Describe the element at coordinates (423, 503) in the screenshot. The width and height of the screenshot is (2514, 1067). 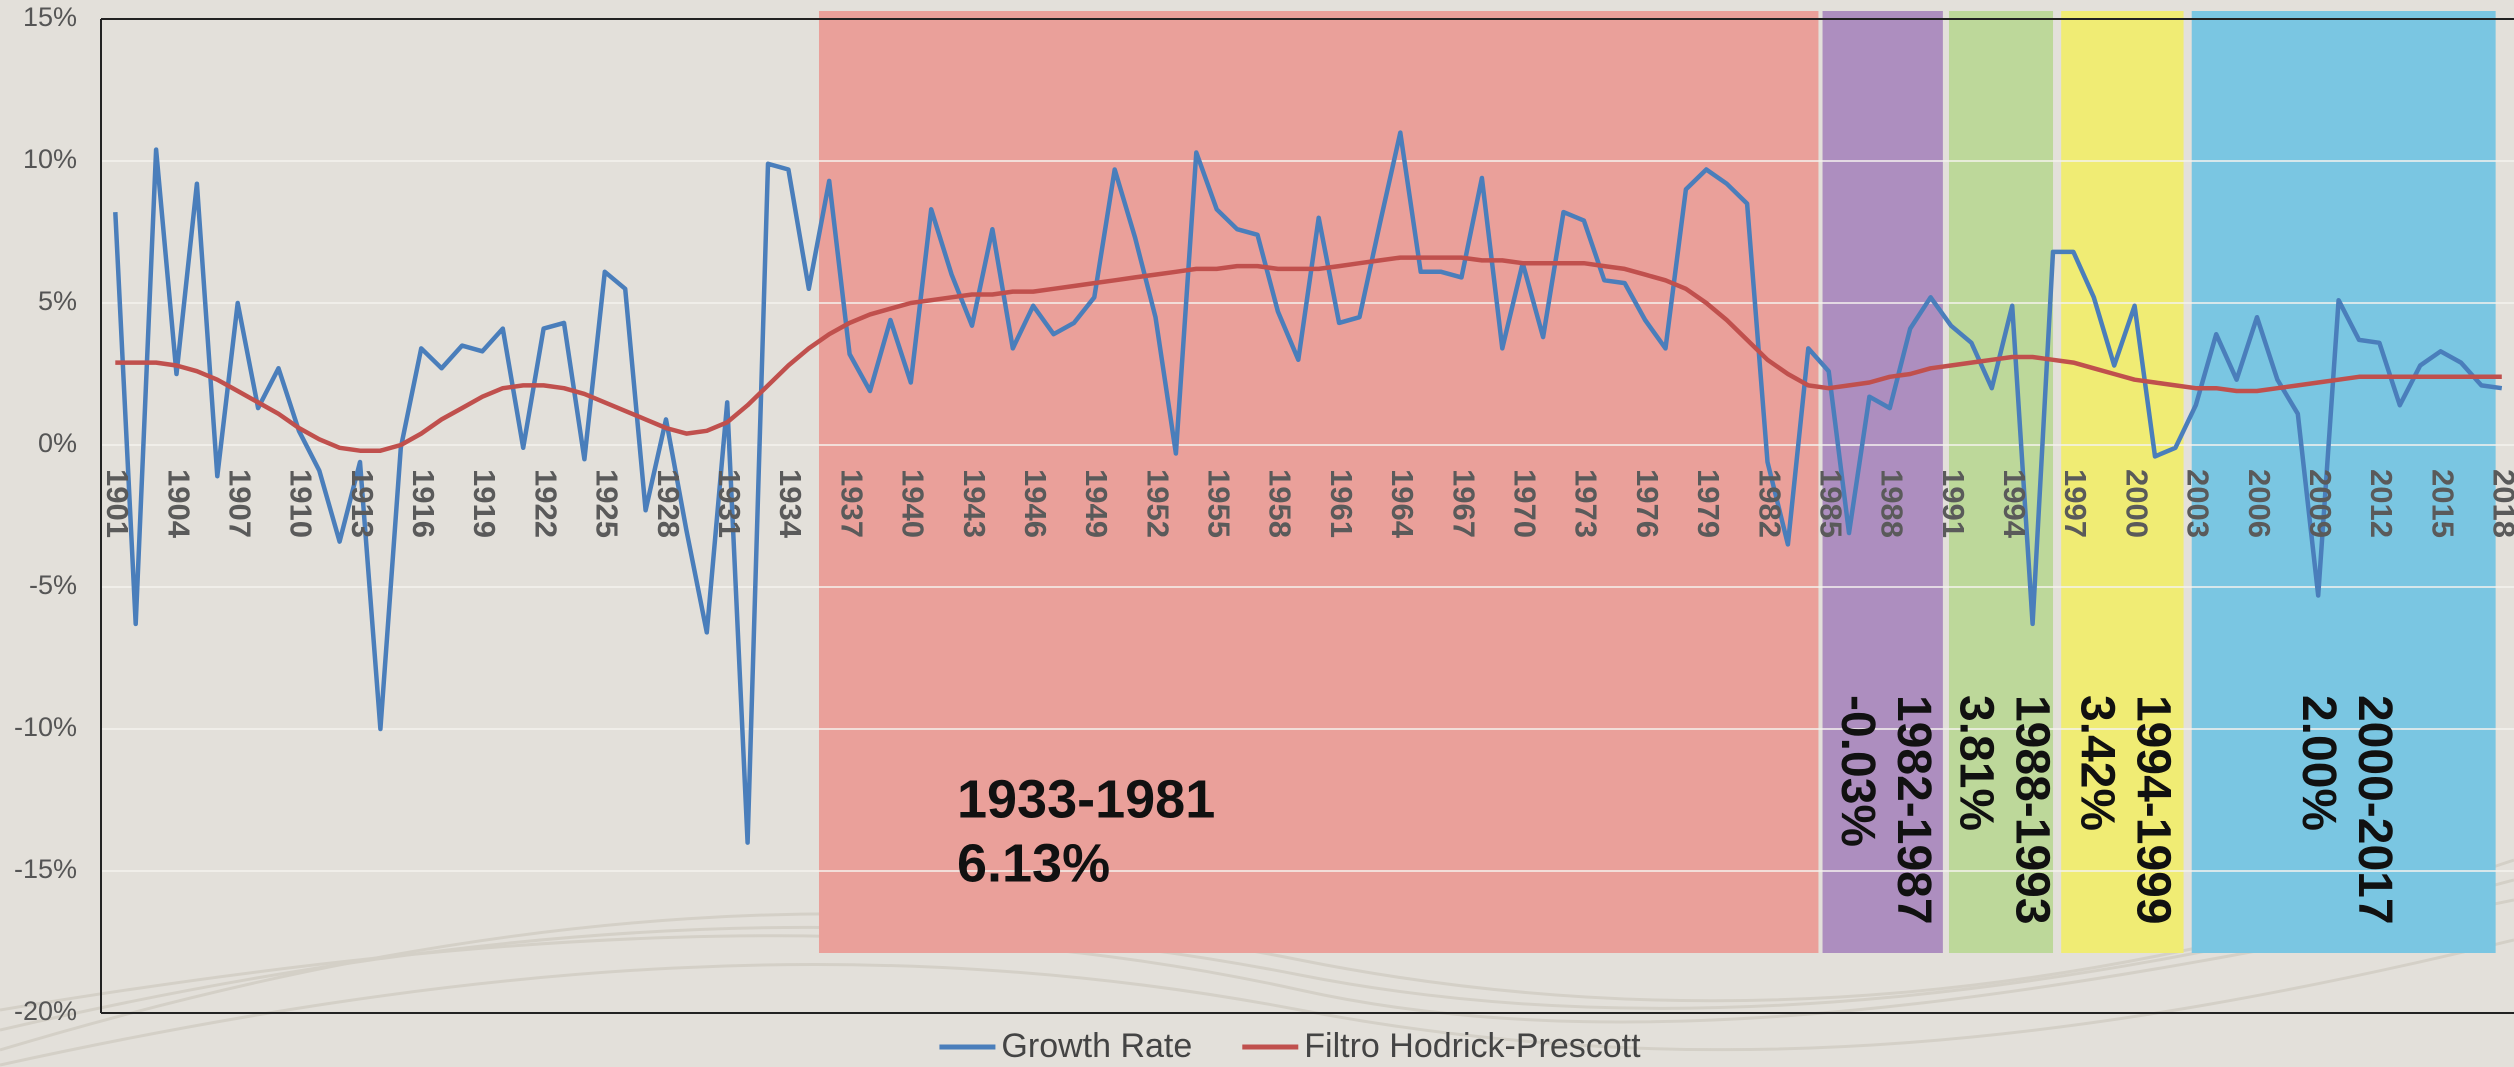
I see `x-tick-label: 1916` at that location.